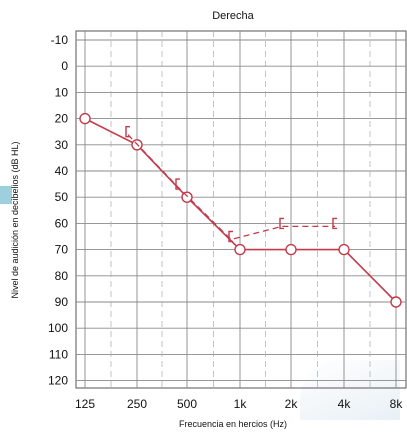 This screenshot has height=433, width=407. Describe the element at coordinates (233, 424) in the screenshot. I see `x-axis-label: Frecuencia en hercios (Hz)` at that location.